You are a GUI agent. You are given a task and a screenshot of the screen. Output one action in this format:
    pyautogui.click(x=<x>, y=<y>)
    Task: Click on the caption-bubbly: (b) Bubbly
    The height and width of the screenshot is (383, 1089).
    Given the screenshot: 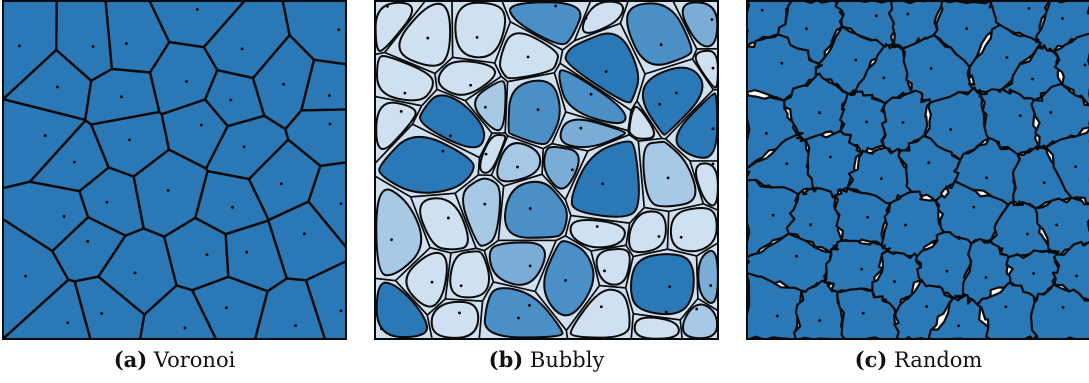 What is the action you would take?
    pyautogui.click(x=546, y=359)
    